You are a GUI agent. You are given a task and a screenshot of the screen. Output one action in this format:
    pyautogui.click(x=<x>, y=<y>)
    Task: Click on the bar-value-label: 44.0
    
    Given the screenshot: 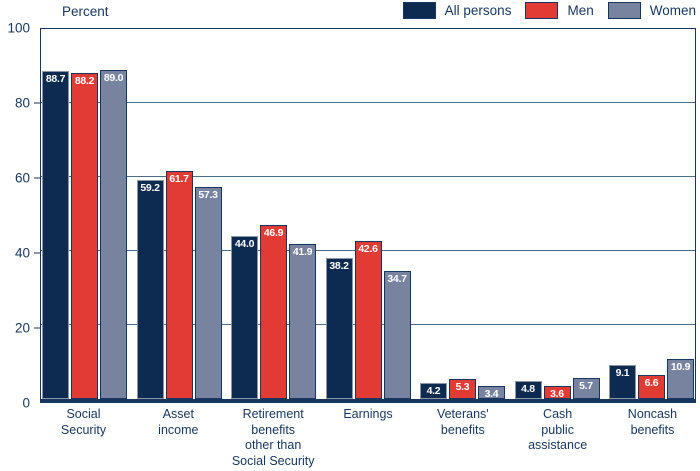 What is the action you would take?
    pyautogui.click(x=244, y=244)
    